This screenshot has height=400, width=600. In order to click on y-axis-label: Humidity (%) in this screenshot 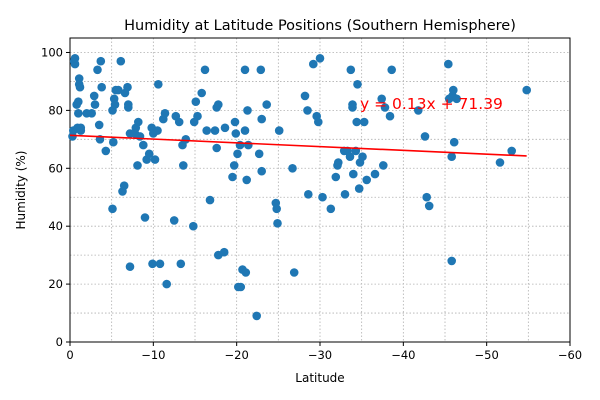, I will do `click(21, 190)`.